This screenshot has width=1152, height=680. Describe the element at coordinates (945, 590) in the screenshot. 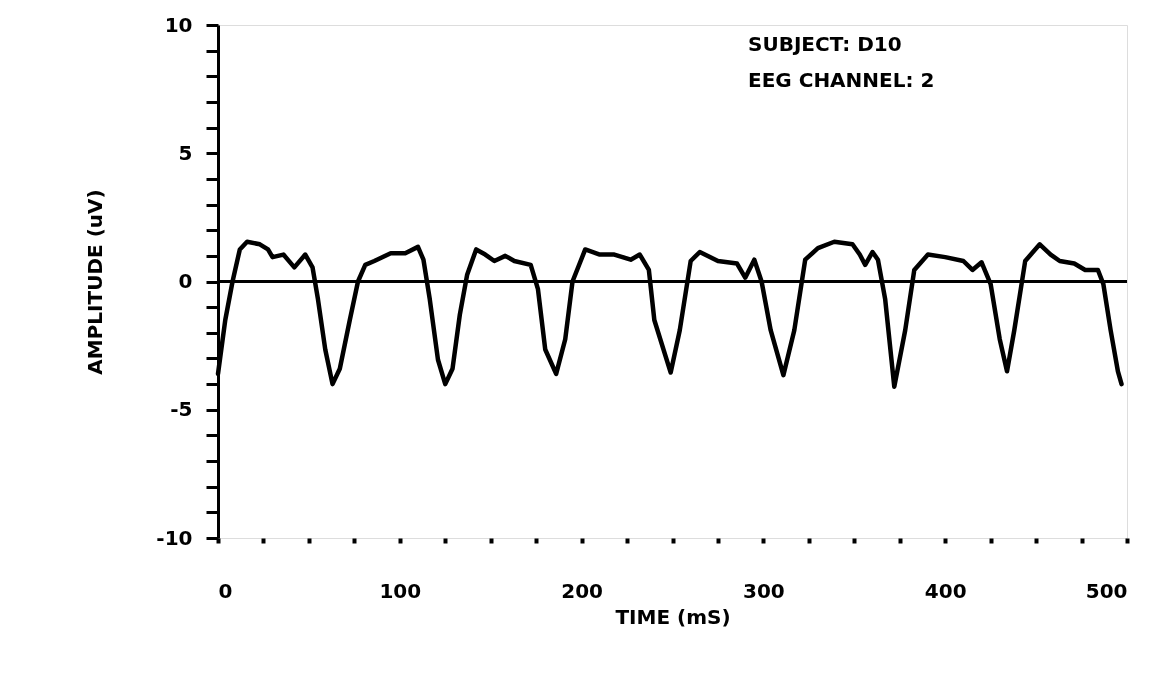

I see `x-tick-label: 400` at that location.